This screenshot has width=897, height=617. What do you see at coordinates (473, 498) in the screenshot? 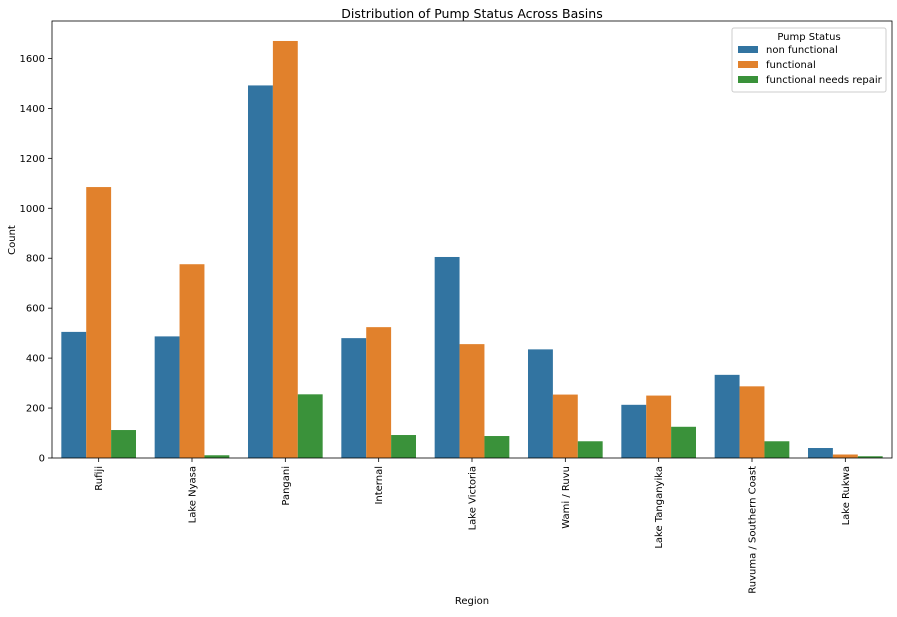
I see `x-tick-label: Lake Victoria` at bounding box center [473, 498].